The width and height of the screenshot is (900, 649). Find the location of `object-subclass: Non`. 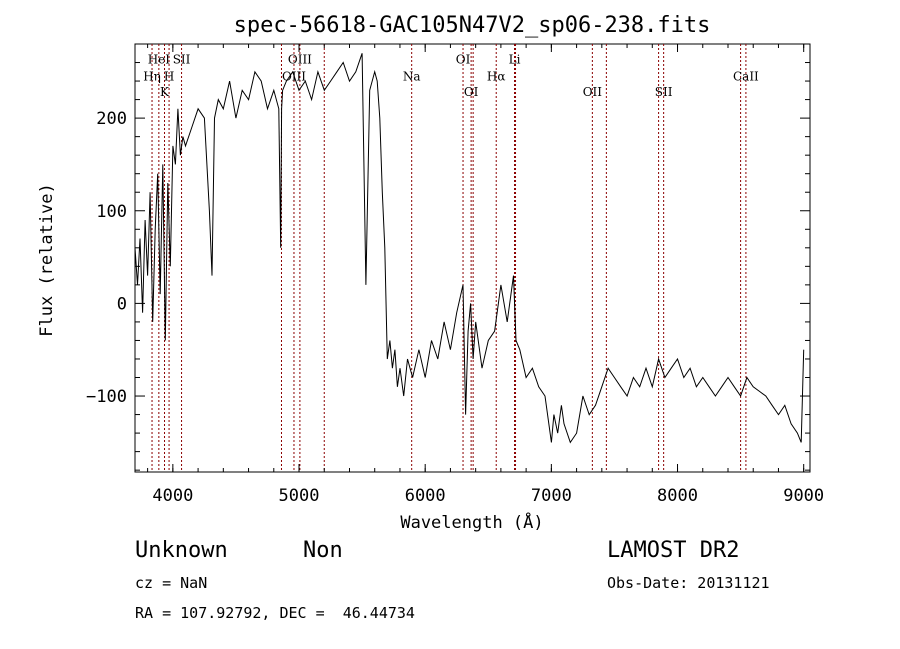

object-subclass: Non is located at coordinates (323, 550).